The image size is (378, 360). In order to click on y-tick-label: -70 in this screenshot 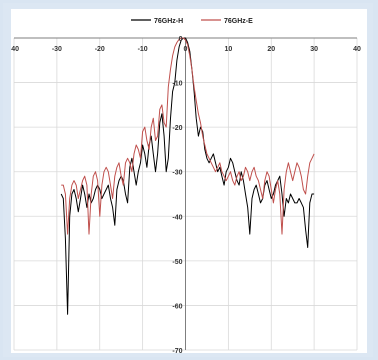, I will do `click(177, 350)`.